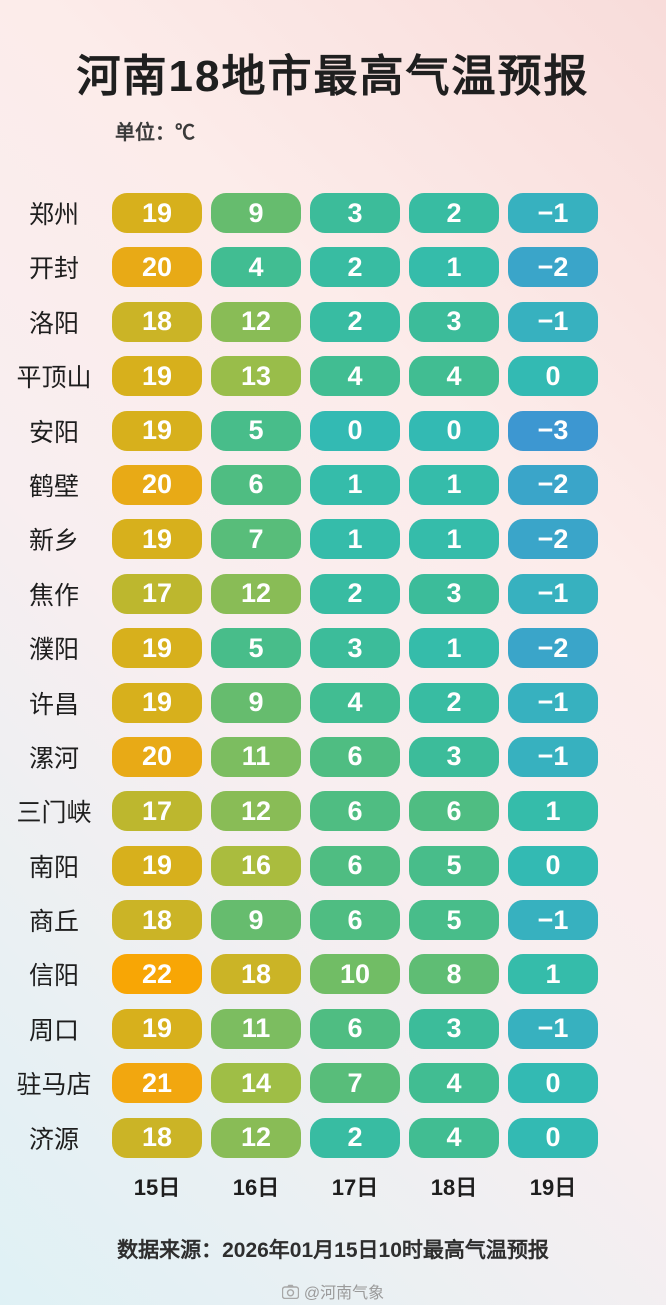 The image size is (666, 1305). Describe the element at coordinates (256, 1187) in the screenshot. I see `date-label: 16日` at that location.